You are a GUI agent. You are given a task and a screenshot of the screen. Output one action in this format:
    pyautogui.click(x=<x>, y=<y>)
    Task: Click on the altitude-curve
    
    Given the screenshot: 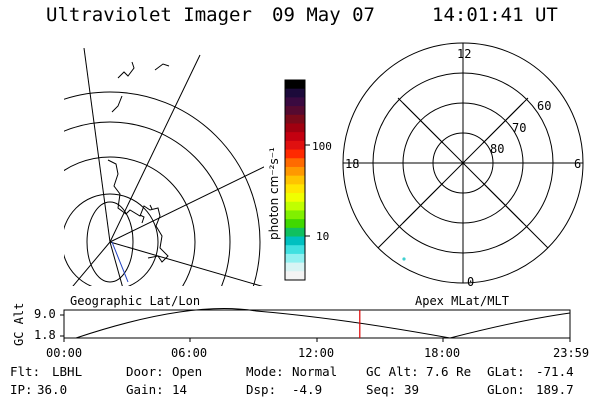 What is the action you would take?
    pyautogui.click(x=323, y=323)
    